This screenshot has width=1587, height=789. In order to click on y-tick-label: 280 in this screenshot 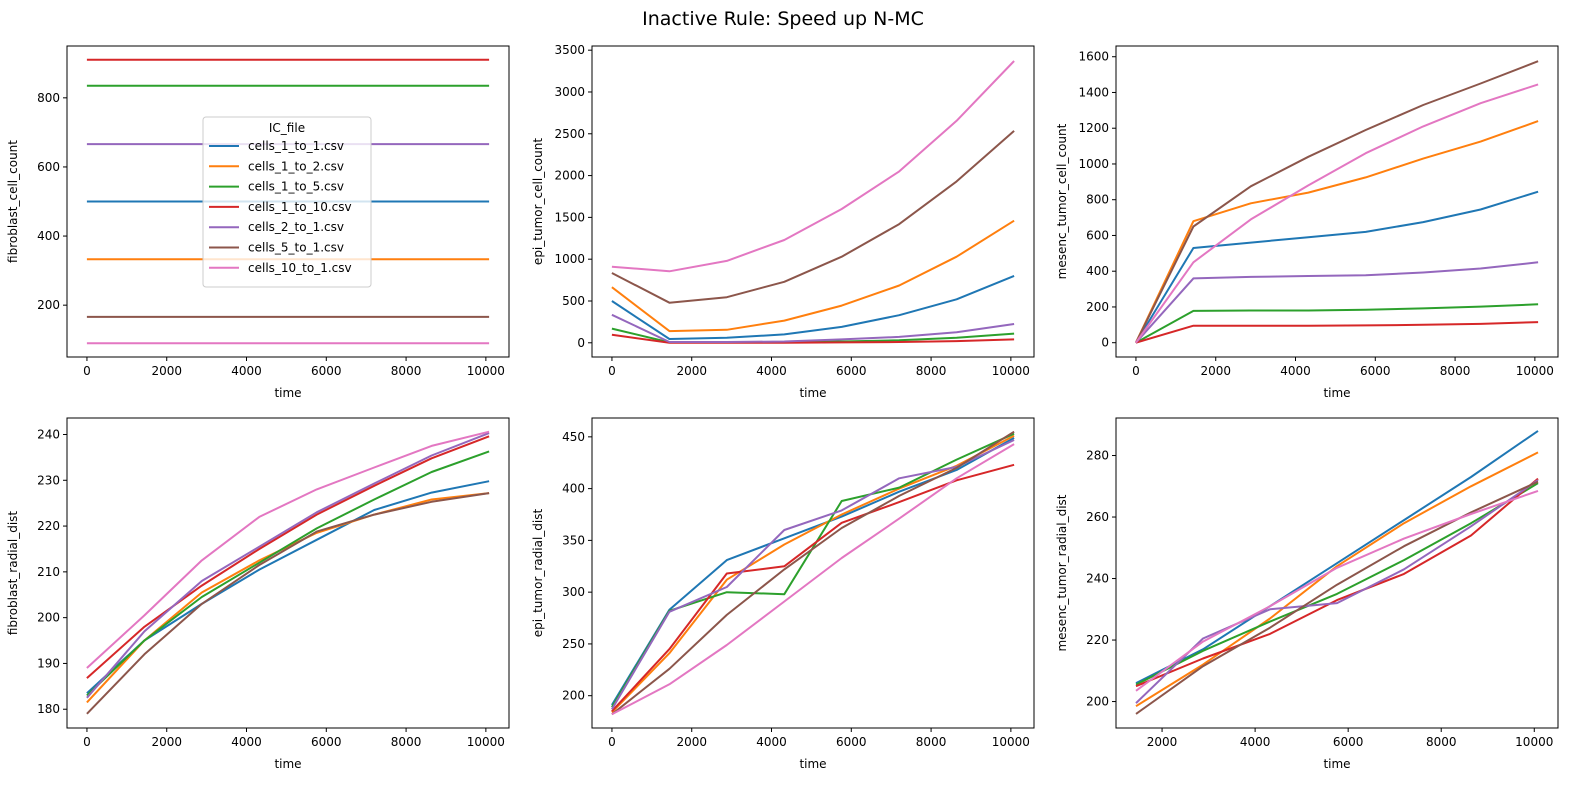, I will do `click(1097, 456)`.